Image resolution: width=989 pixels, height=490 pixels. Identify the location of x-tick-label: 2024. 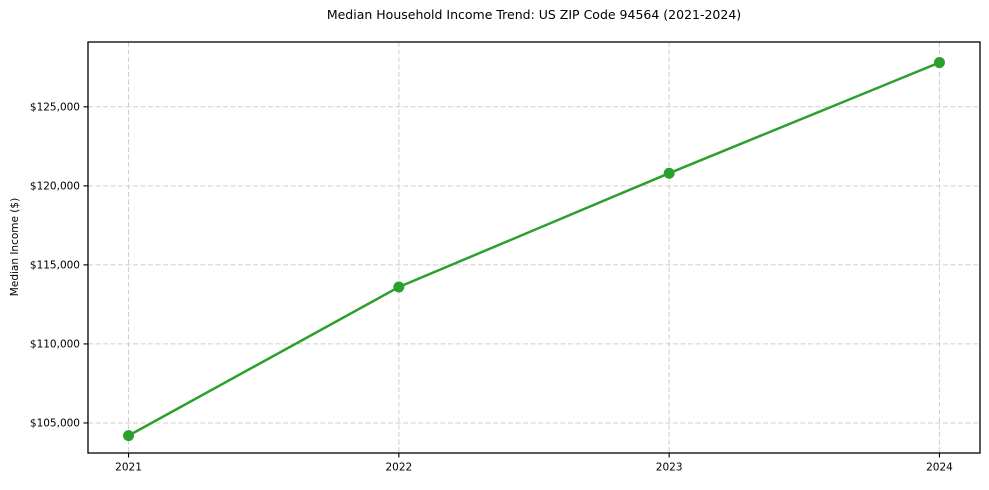
(939, 468).